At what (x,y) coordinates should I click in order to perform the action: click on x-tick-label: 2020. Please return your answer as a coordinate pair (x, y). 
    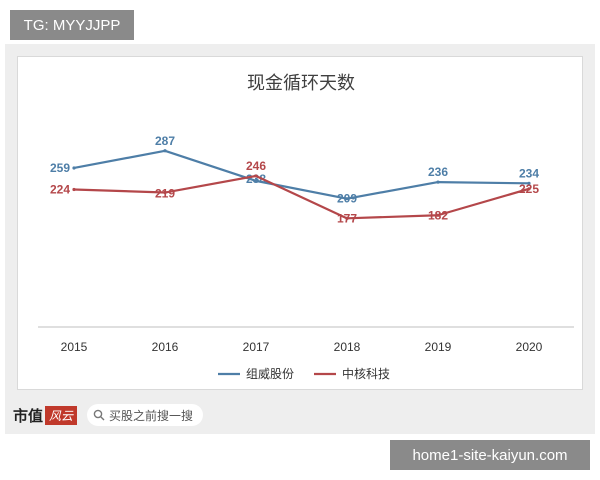
    Looking at the image, I should click on (529, 347).